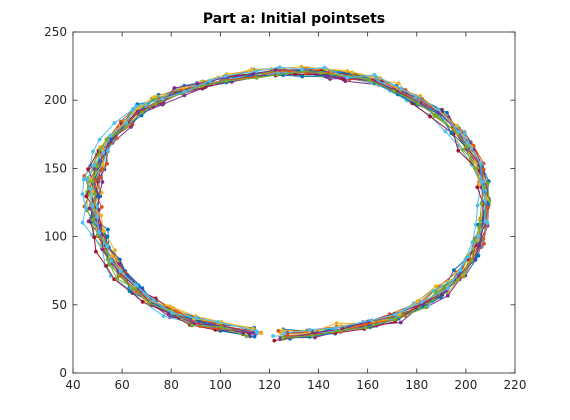  I want to click on y-tick-label: 0, so click(63, 373).